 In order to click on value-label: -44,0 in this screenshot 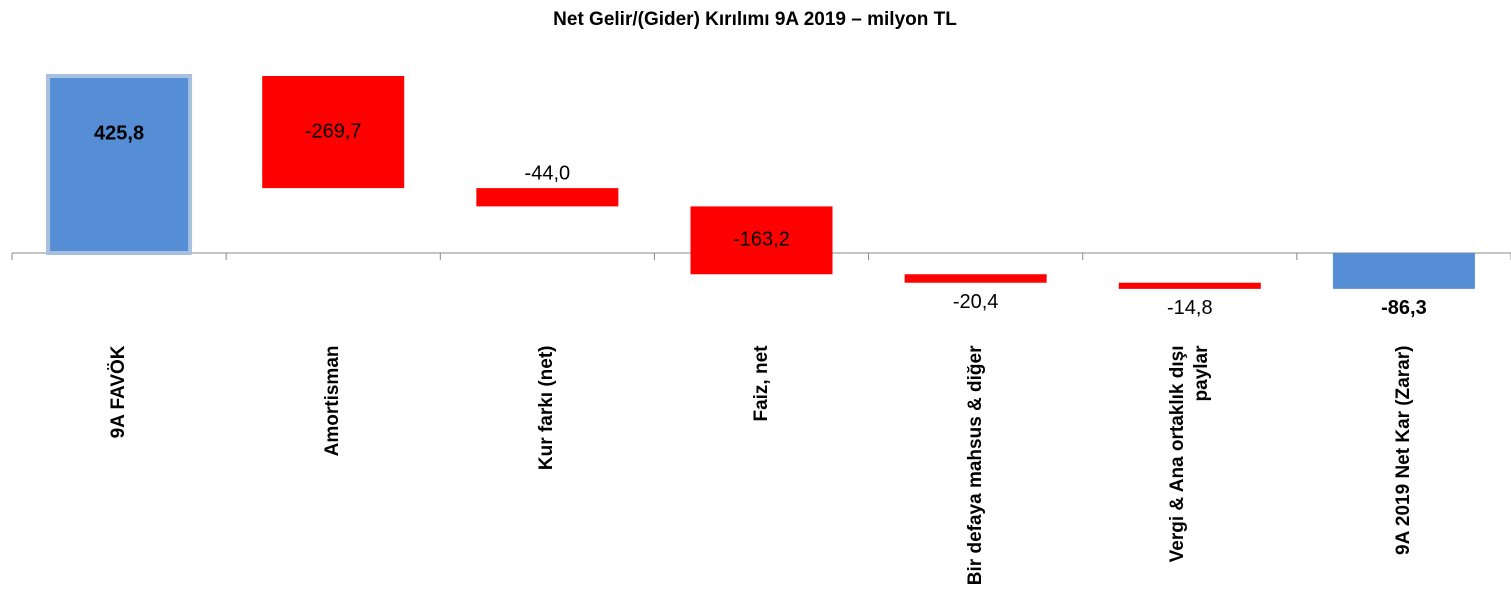, I will do `click(548, 173)`.